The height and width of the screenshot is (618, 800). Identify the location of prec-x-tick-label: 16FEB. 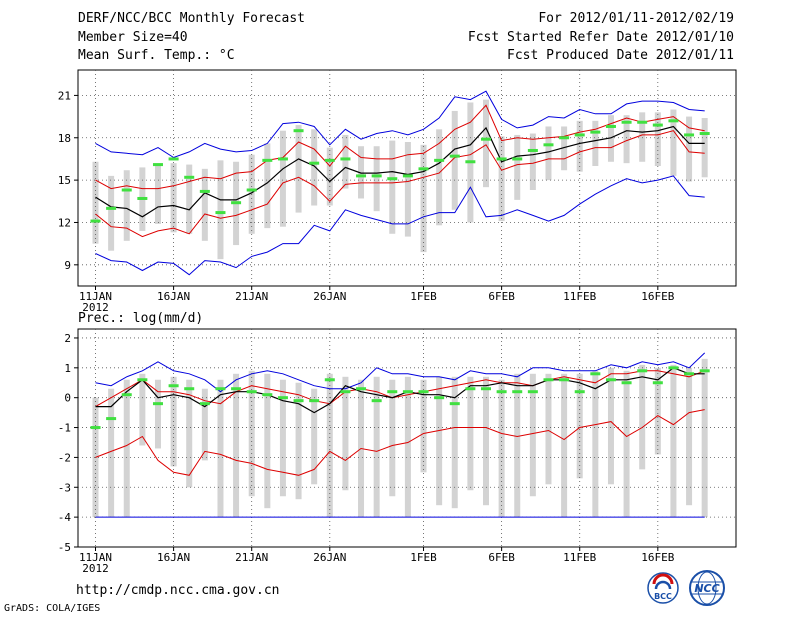
(657, 557).